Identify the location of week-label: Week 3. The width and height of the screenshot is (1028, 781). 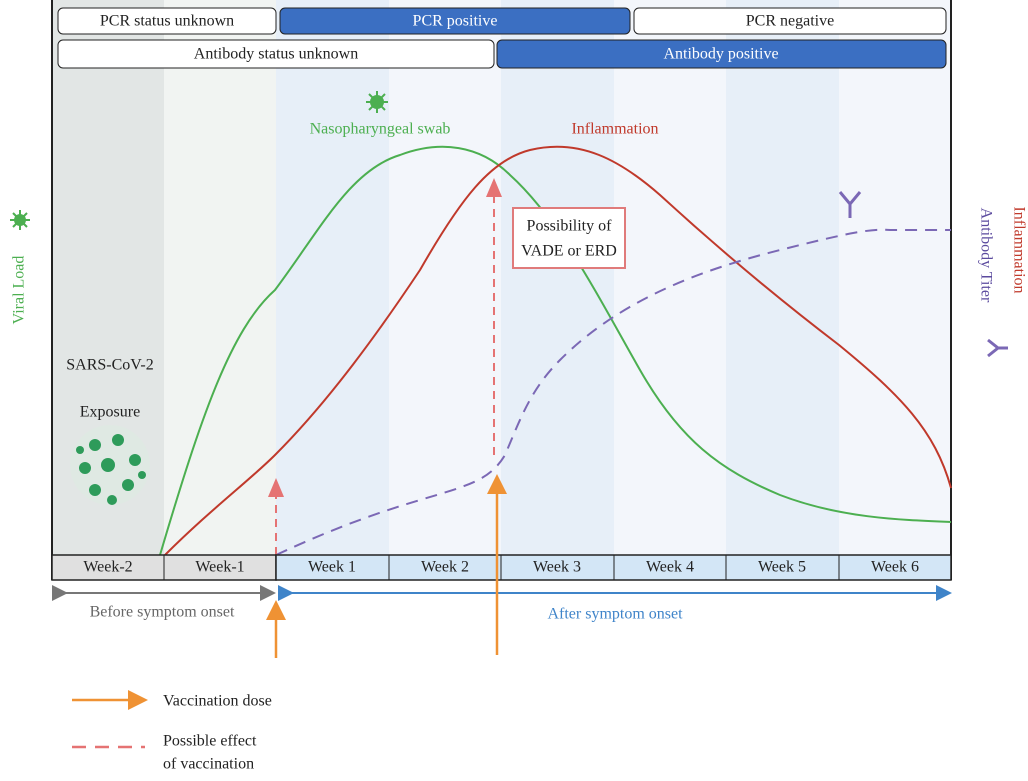
(557, 567).